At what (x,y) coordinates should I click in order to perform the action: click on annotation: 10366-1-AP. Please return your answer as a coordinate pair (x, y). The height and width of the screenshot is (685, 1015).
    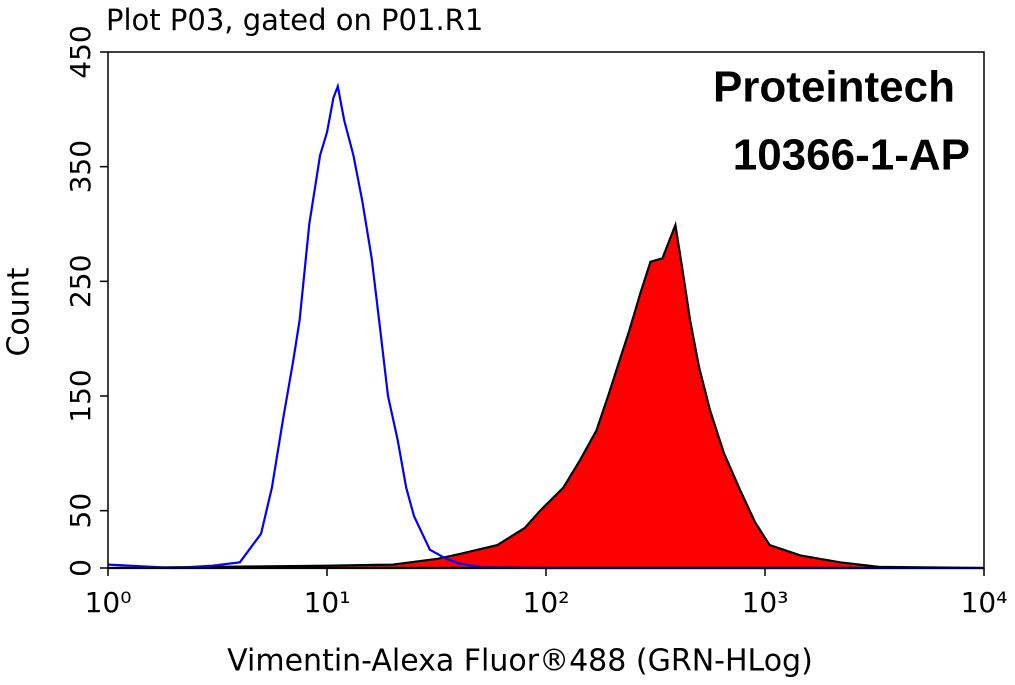
    Looking at the image, I should click on (851, 155).